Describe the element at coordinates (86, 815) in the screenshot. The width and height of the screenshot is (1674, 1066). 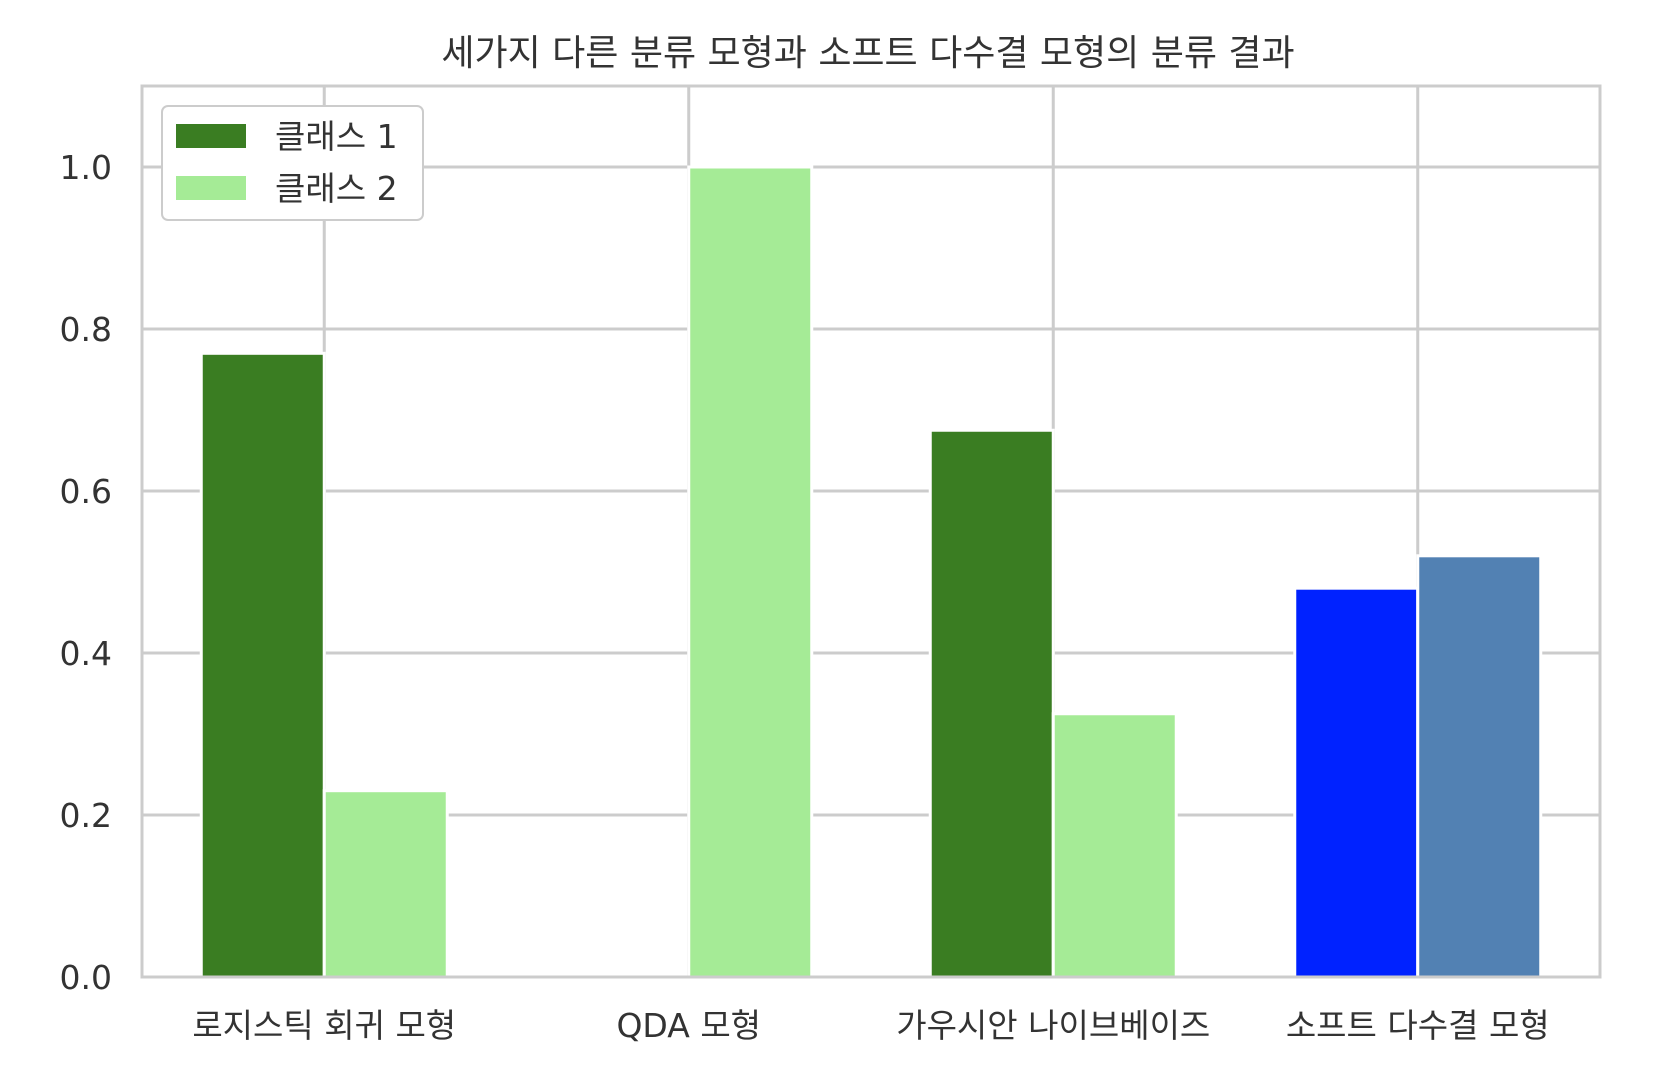
I see `y-tick-label: 0.2` at that location.